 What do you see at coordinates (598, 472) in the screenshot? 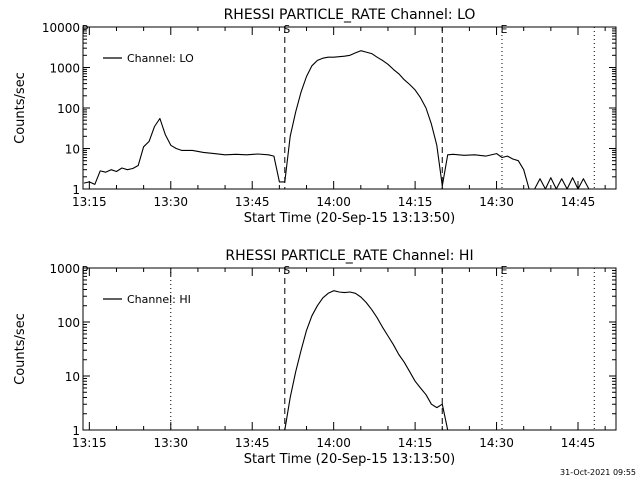
I see `footer-timestamp: 31-Oct-2021 09:55` at bounding box center [598, 472].